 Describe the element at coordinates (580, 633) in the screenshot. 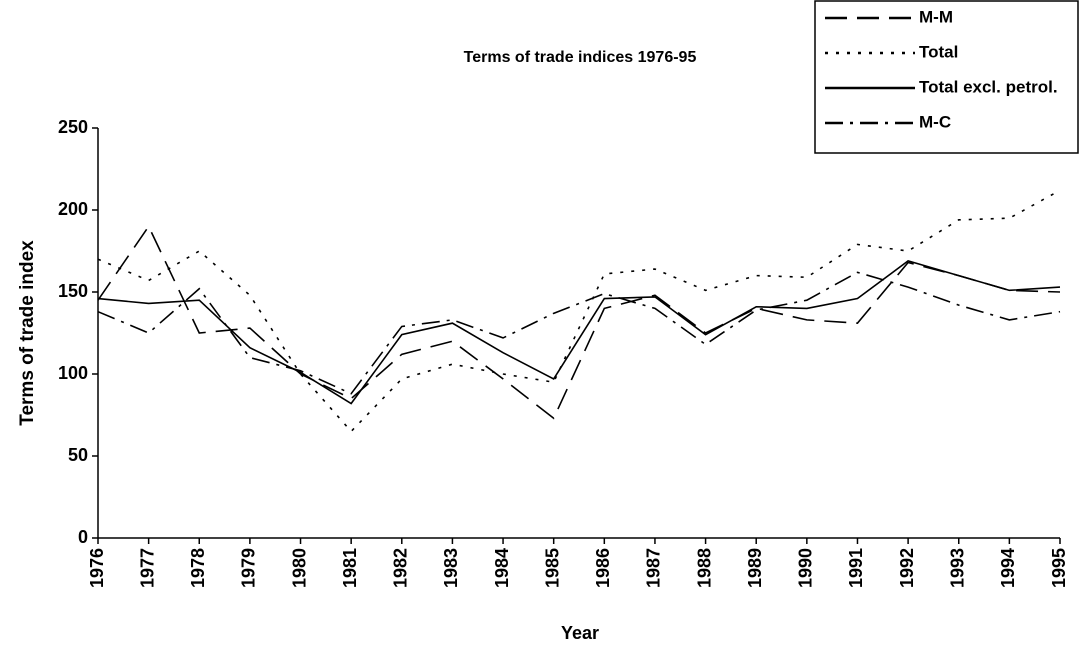

I see `x-axis-label: Year` at that location.